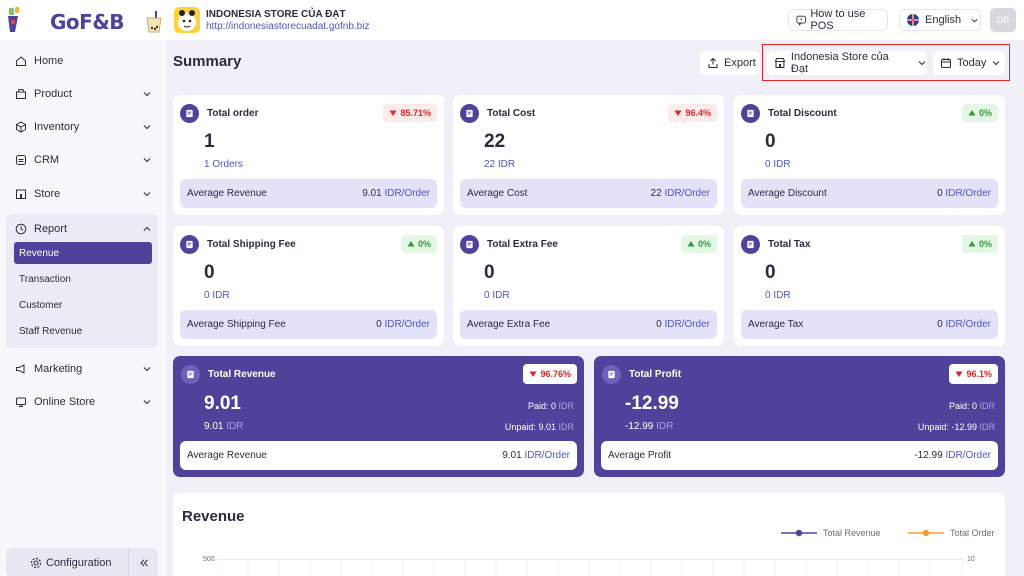  I want to click on trend-badge: 96.1%, so click(973, 374).